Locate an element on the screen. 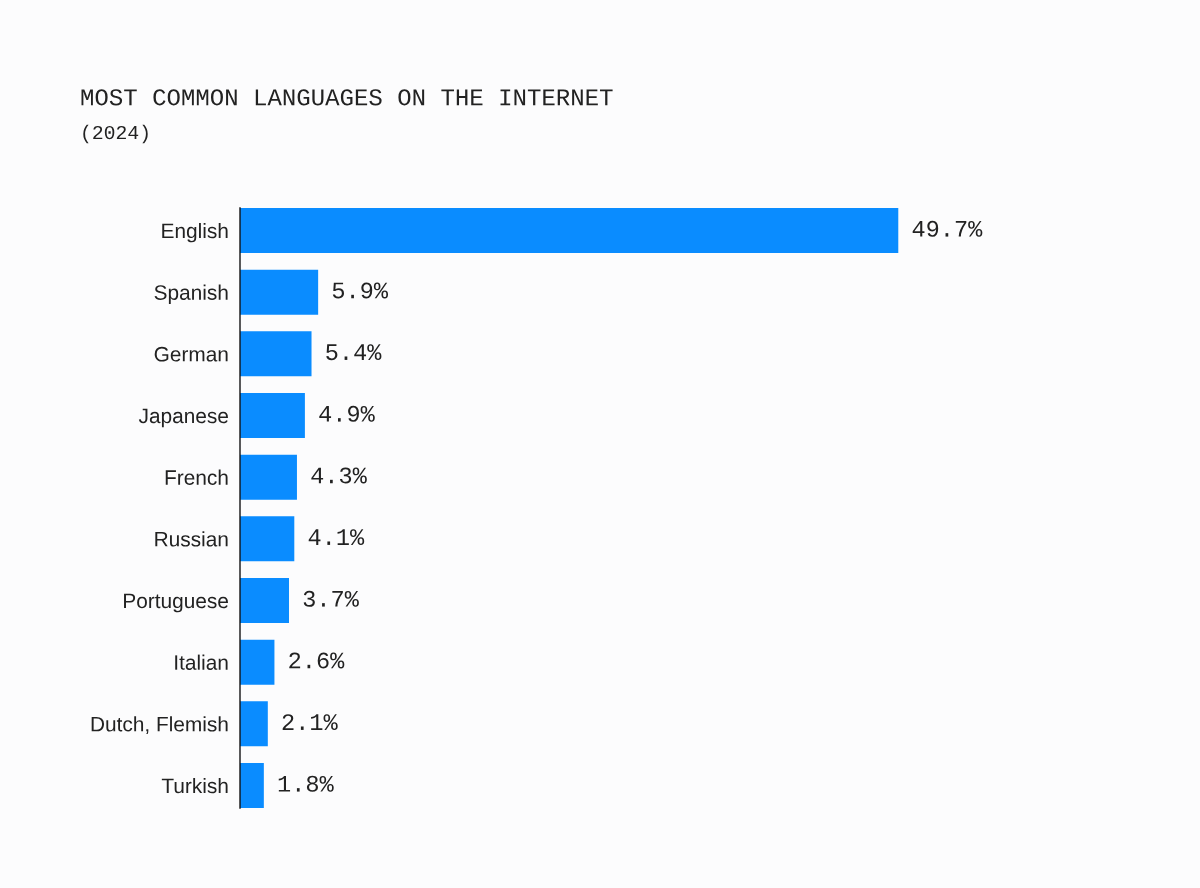 The height and width of the screenshot is (888, 1200). y-tick-label: Japanese is located at coordinates (183, 418).